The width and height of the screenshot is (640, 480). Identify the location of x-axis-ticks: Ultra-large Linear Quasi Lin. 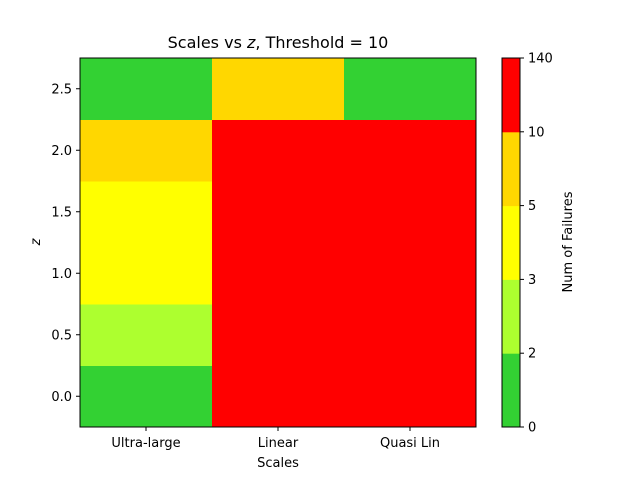
(275, 439).